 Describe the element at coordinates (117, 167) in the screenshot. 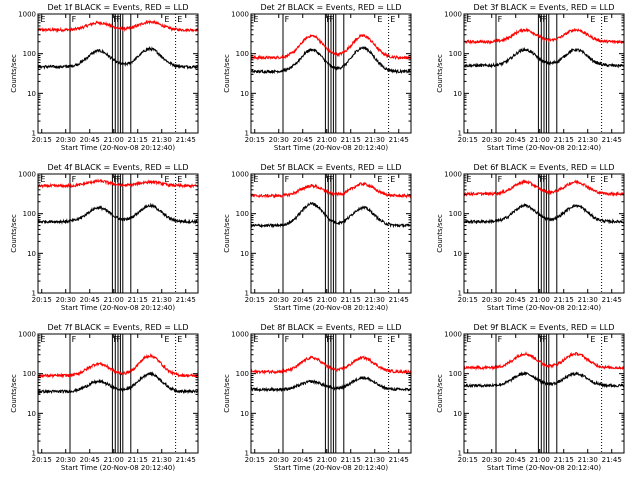

I see `panel-title: Det 4f BLACK = Events, RED = LLD` at that location.